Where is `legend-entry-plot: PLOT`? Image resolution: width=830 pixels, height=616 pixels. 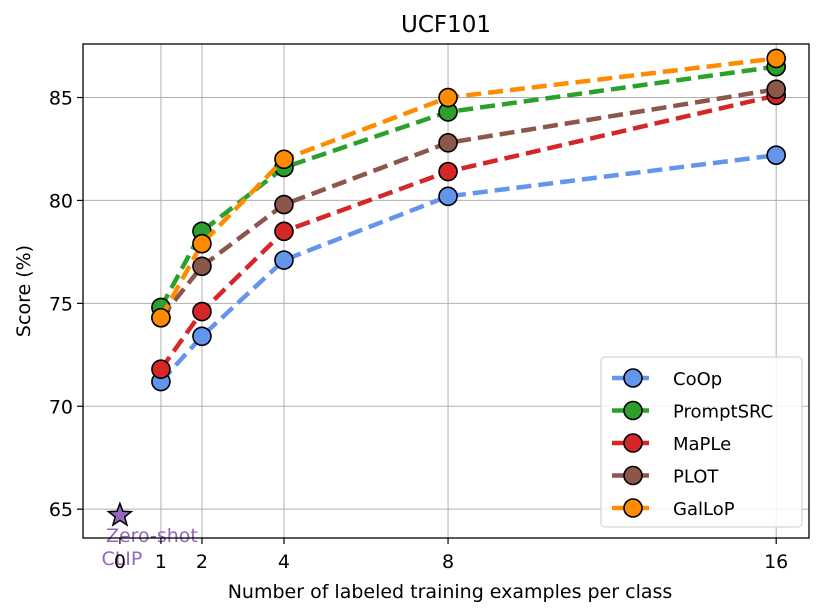
legend-entry-plot: PLOT is located at coordinates (665, 476).